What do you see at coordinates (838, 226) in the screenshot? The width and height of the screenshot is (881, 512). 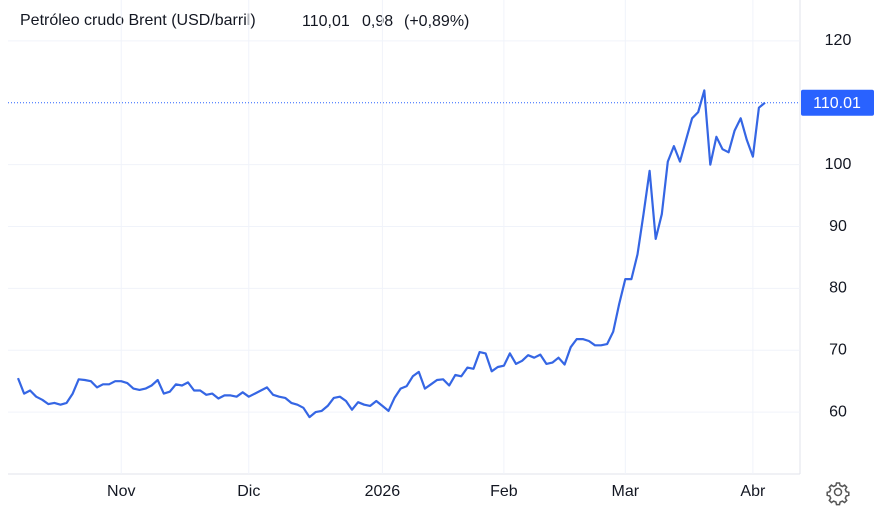 I see `y-tick-label: 90` at bounding box center [838, 226].